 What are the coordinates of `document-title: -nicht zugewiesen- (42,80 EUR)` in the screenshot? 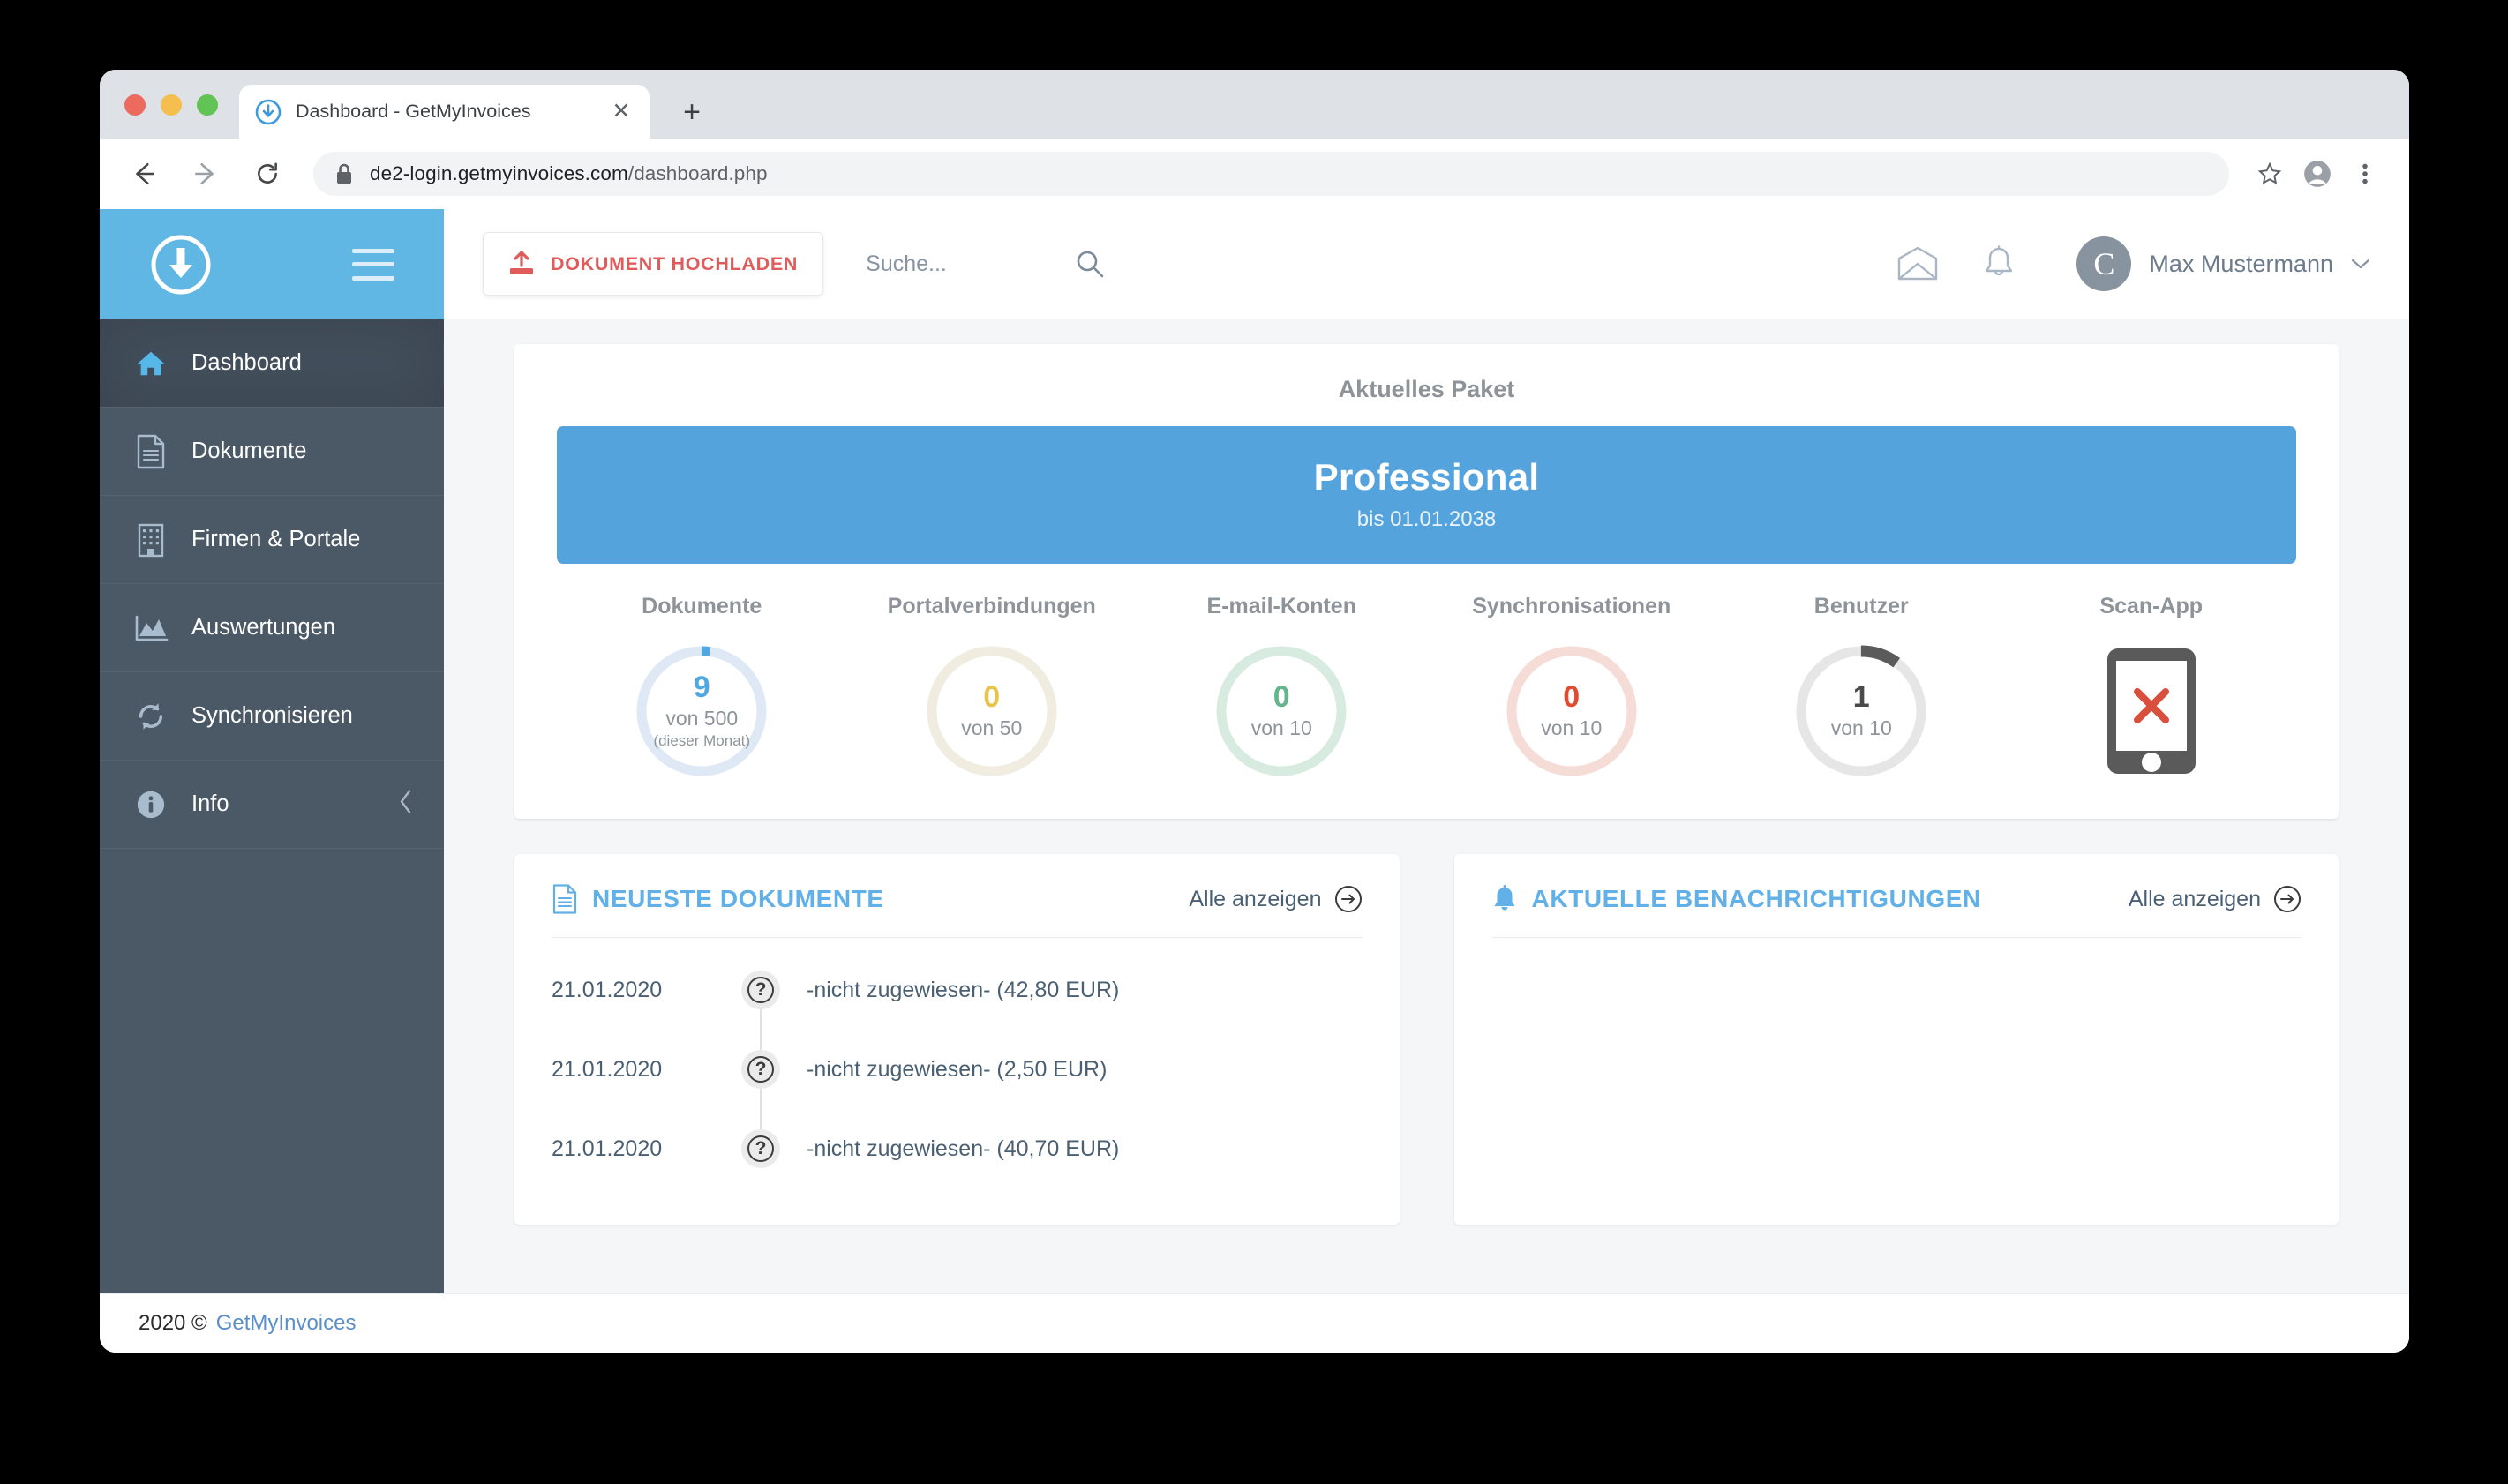 It's located at (963, 989).